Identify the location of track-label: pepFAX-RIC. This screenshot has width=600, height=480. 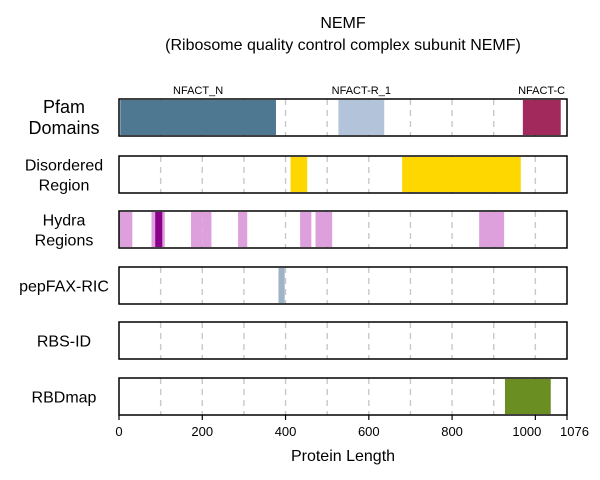
(64, 287).